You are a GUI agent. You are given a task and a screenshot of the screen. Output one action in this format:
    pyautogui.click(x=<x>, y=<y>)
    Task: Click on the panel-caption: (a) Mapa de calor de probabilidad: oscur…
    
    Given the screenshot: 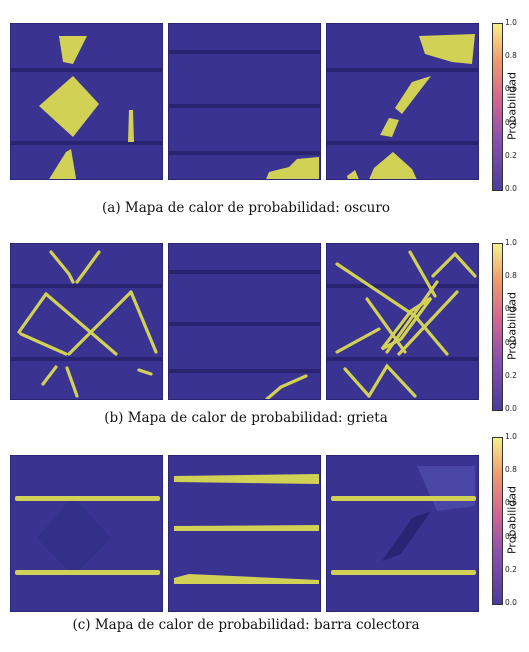 What is the action you would take?
    pyautogui.click(x=246, y=208)
    